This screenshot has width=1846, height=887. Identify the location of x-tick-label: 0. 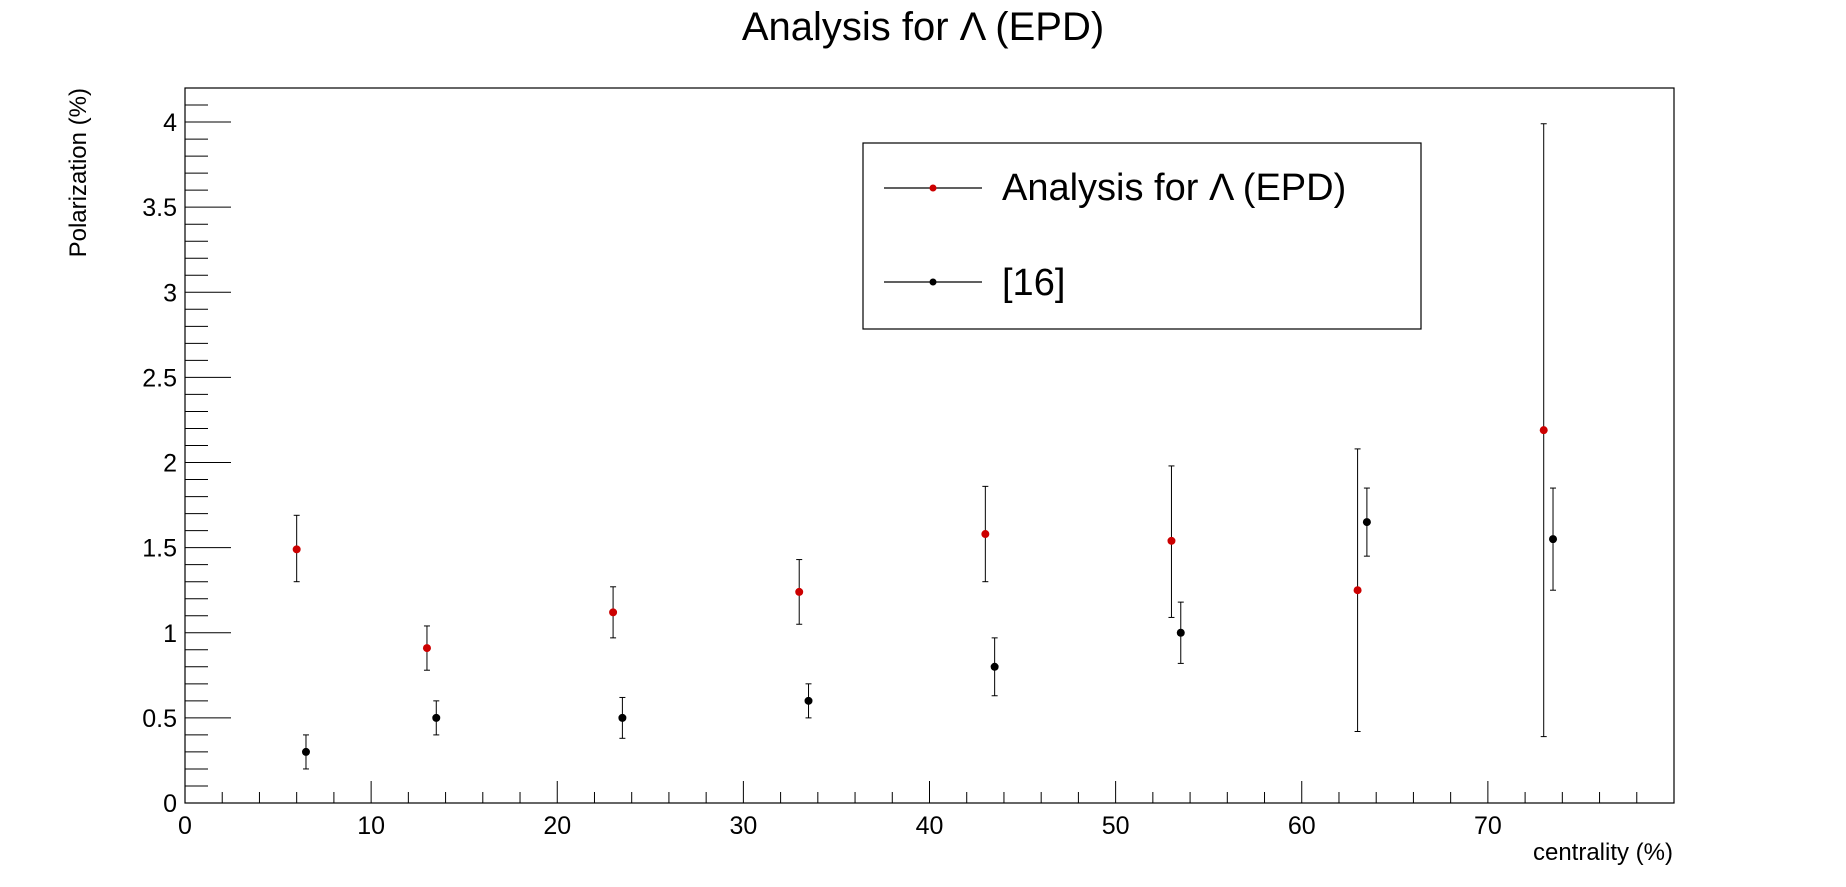
(185, 826).